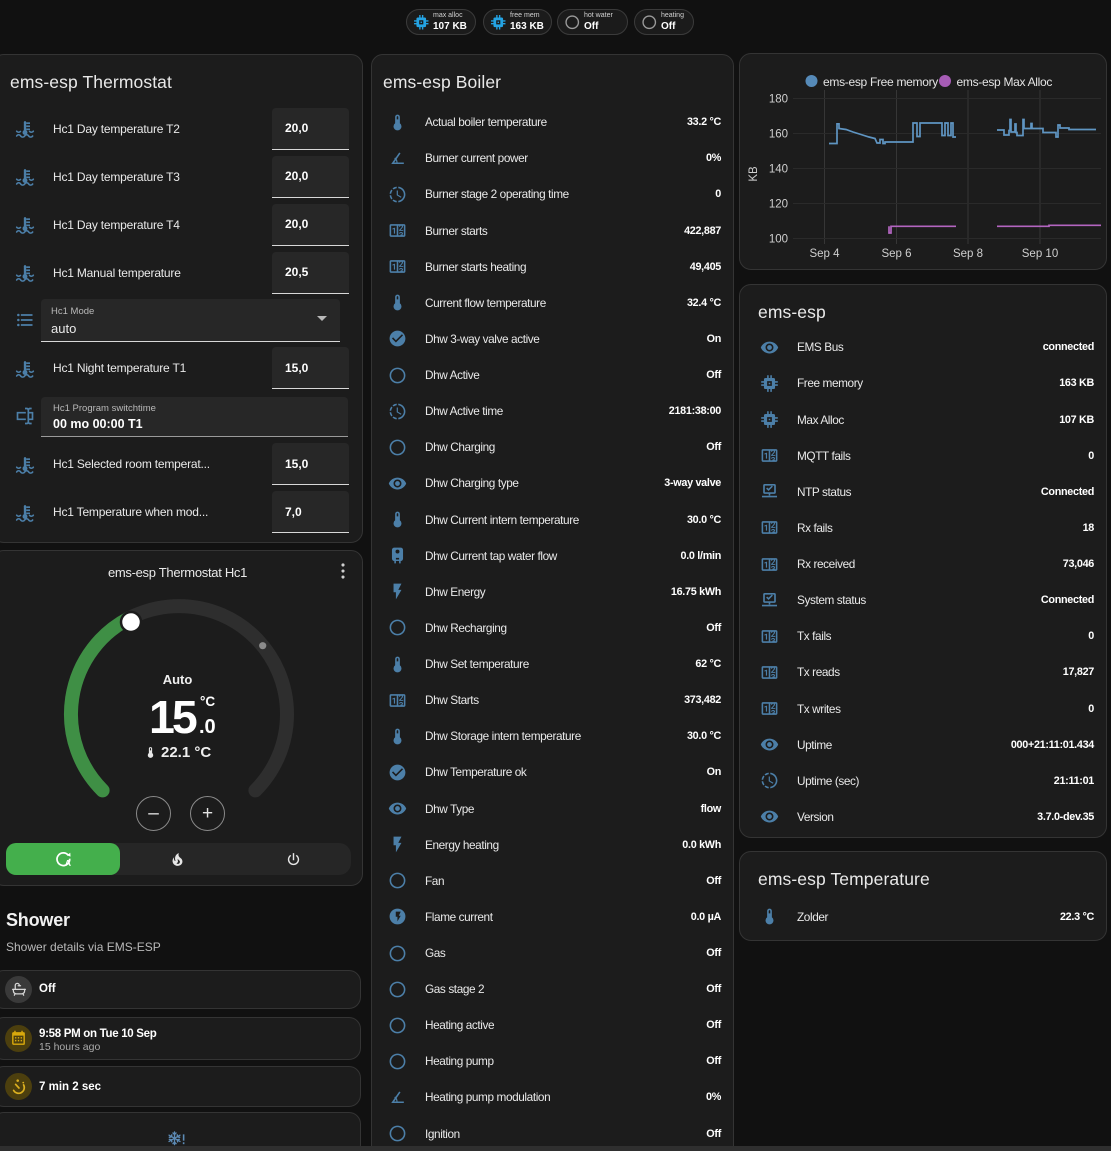 The image size is (1111, 1151). What do you see at coordinates (1040, 254) in the screenshot?
I see `svg-text: Sep 10` at bounding box center [1040, 254].